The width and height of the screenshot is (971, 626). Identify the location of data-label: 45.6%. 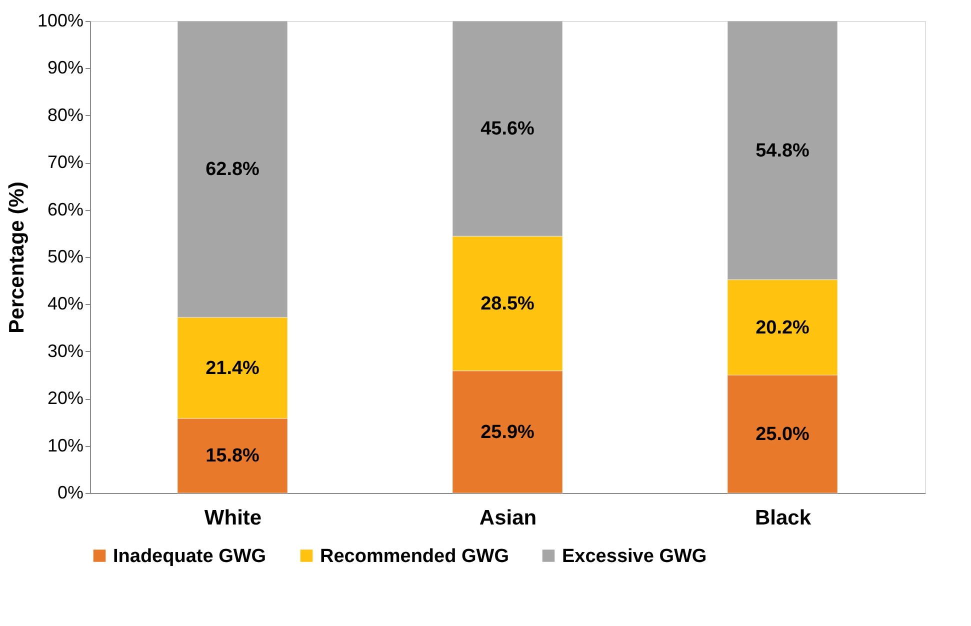
(507, 129).